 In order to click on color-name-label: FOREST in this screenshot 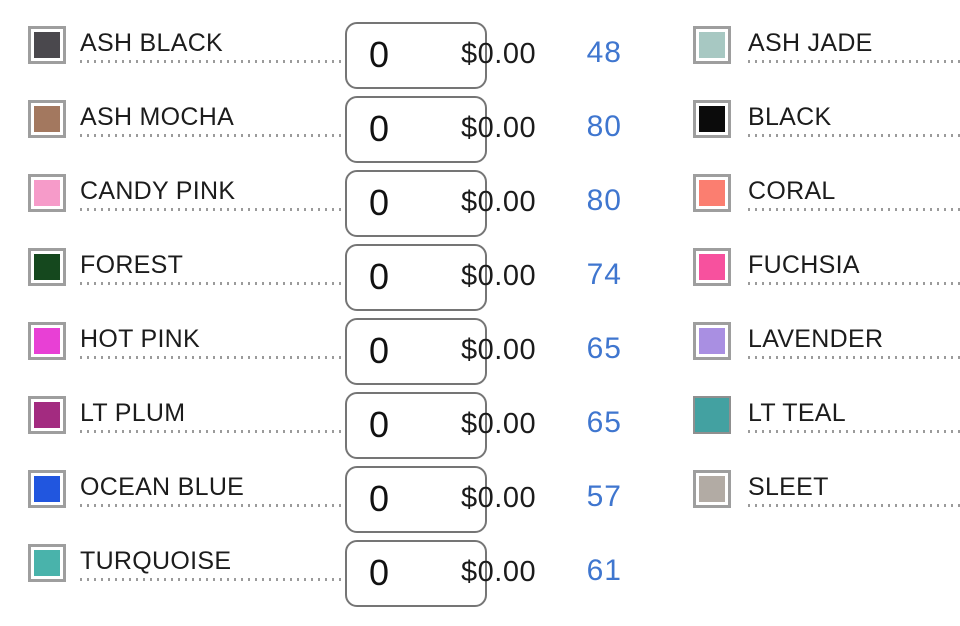, I will do `click(132, 264)`.